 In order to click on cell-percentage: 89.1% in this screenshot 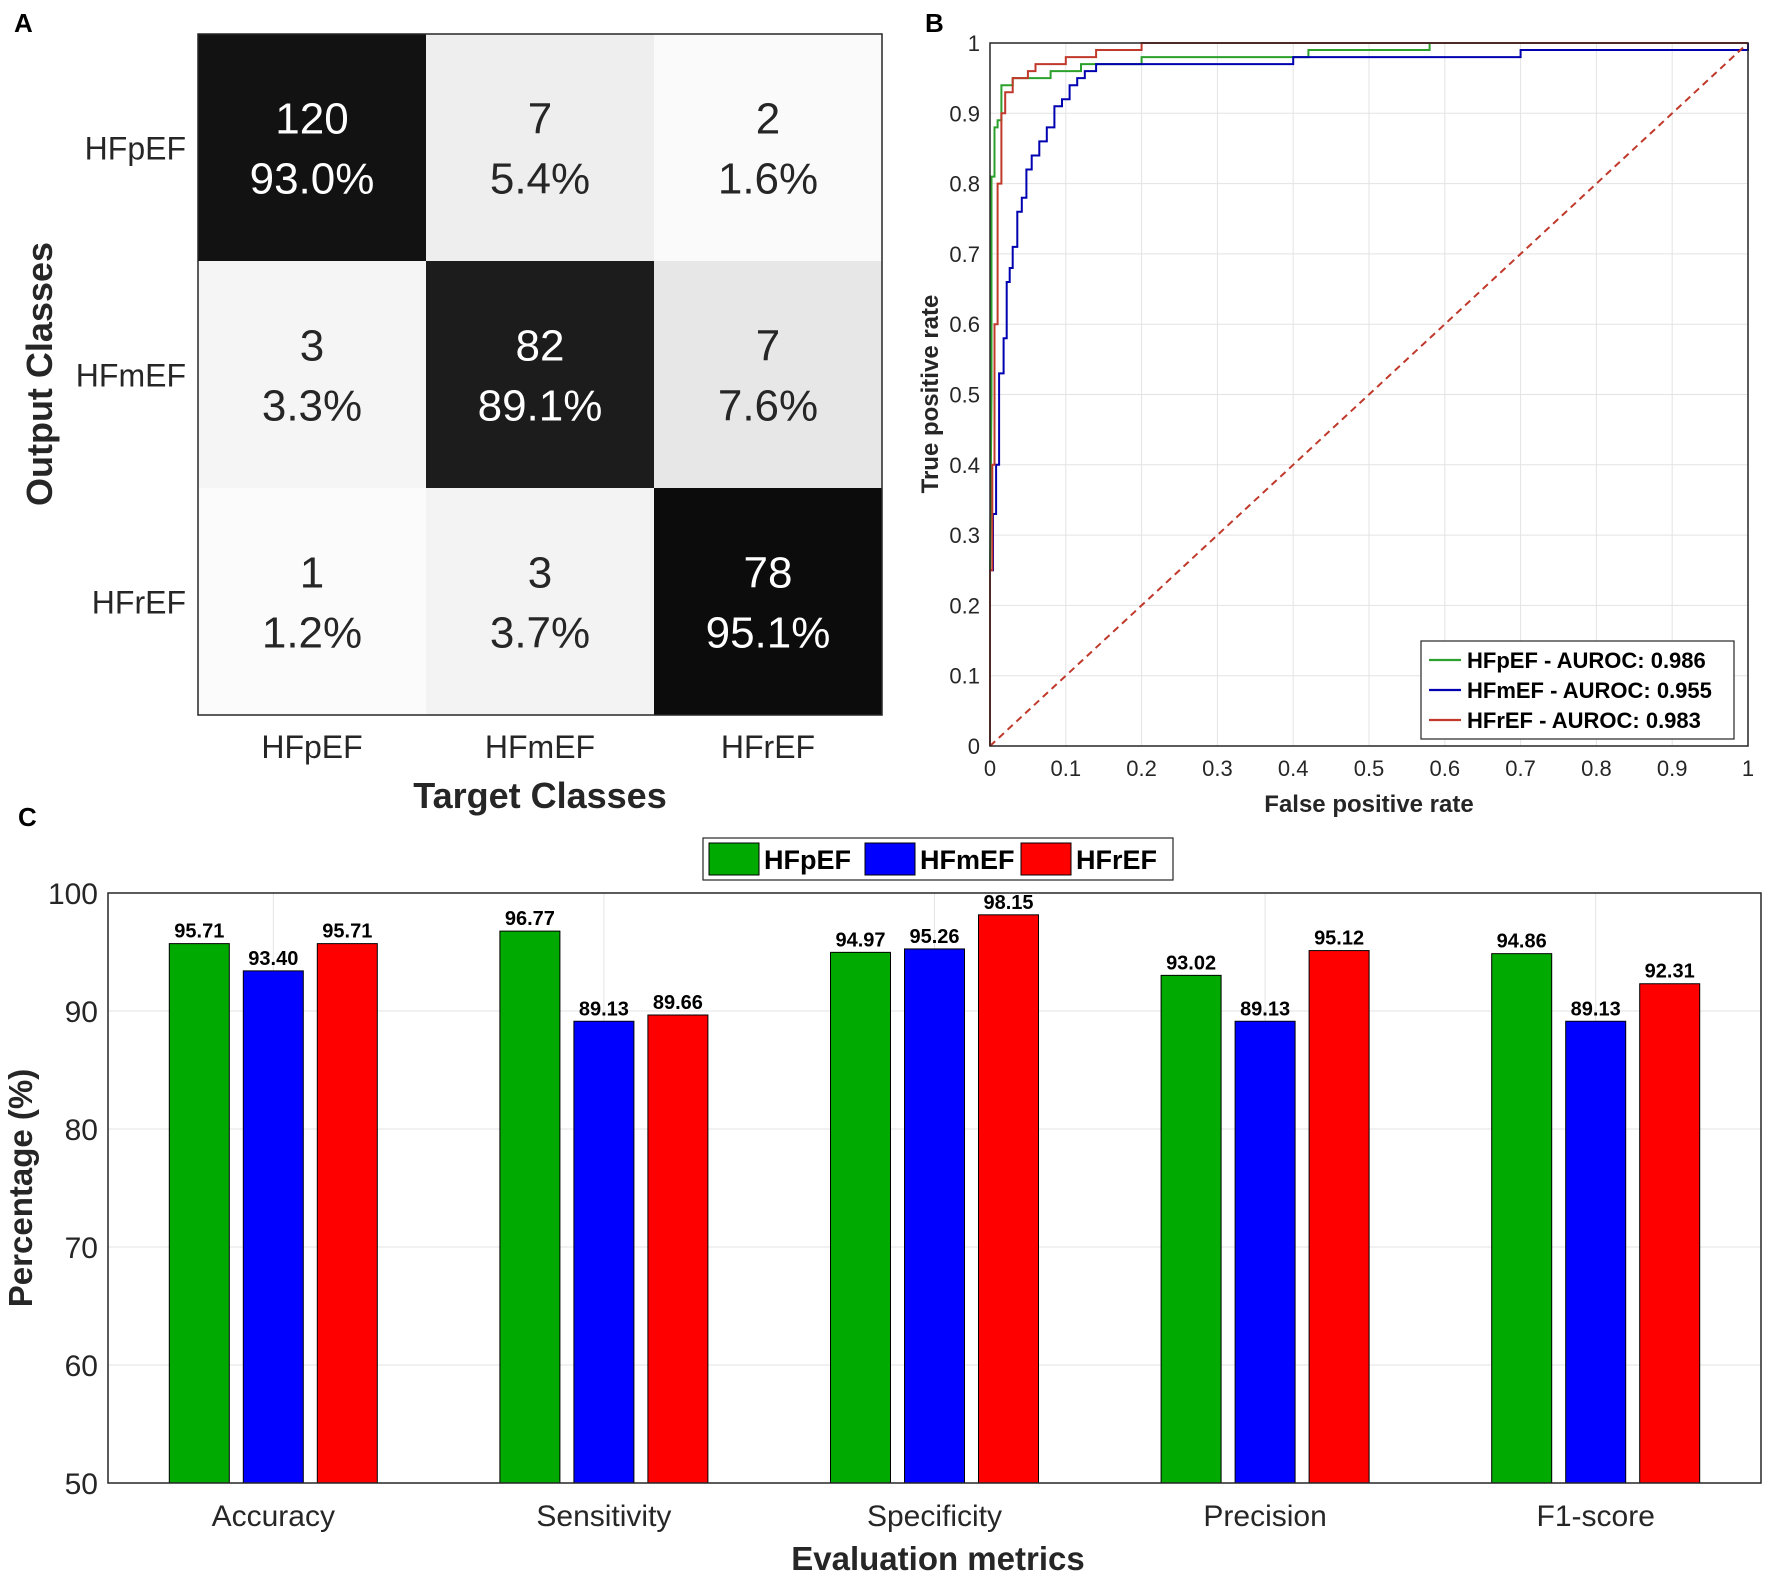, I will do `click(540, 406)`.